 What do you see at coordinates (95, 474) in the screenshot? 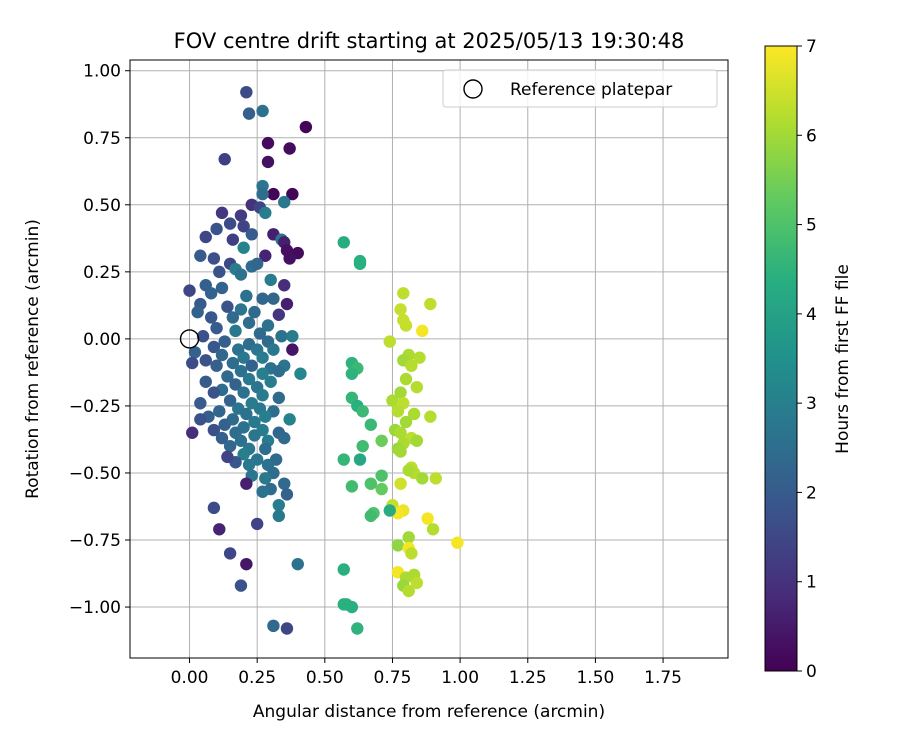
I see `y-tick-label: −0.50` at bounding box center [95, 474].